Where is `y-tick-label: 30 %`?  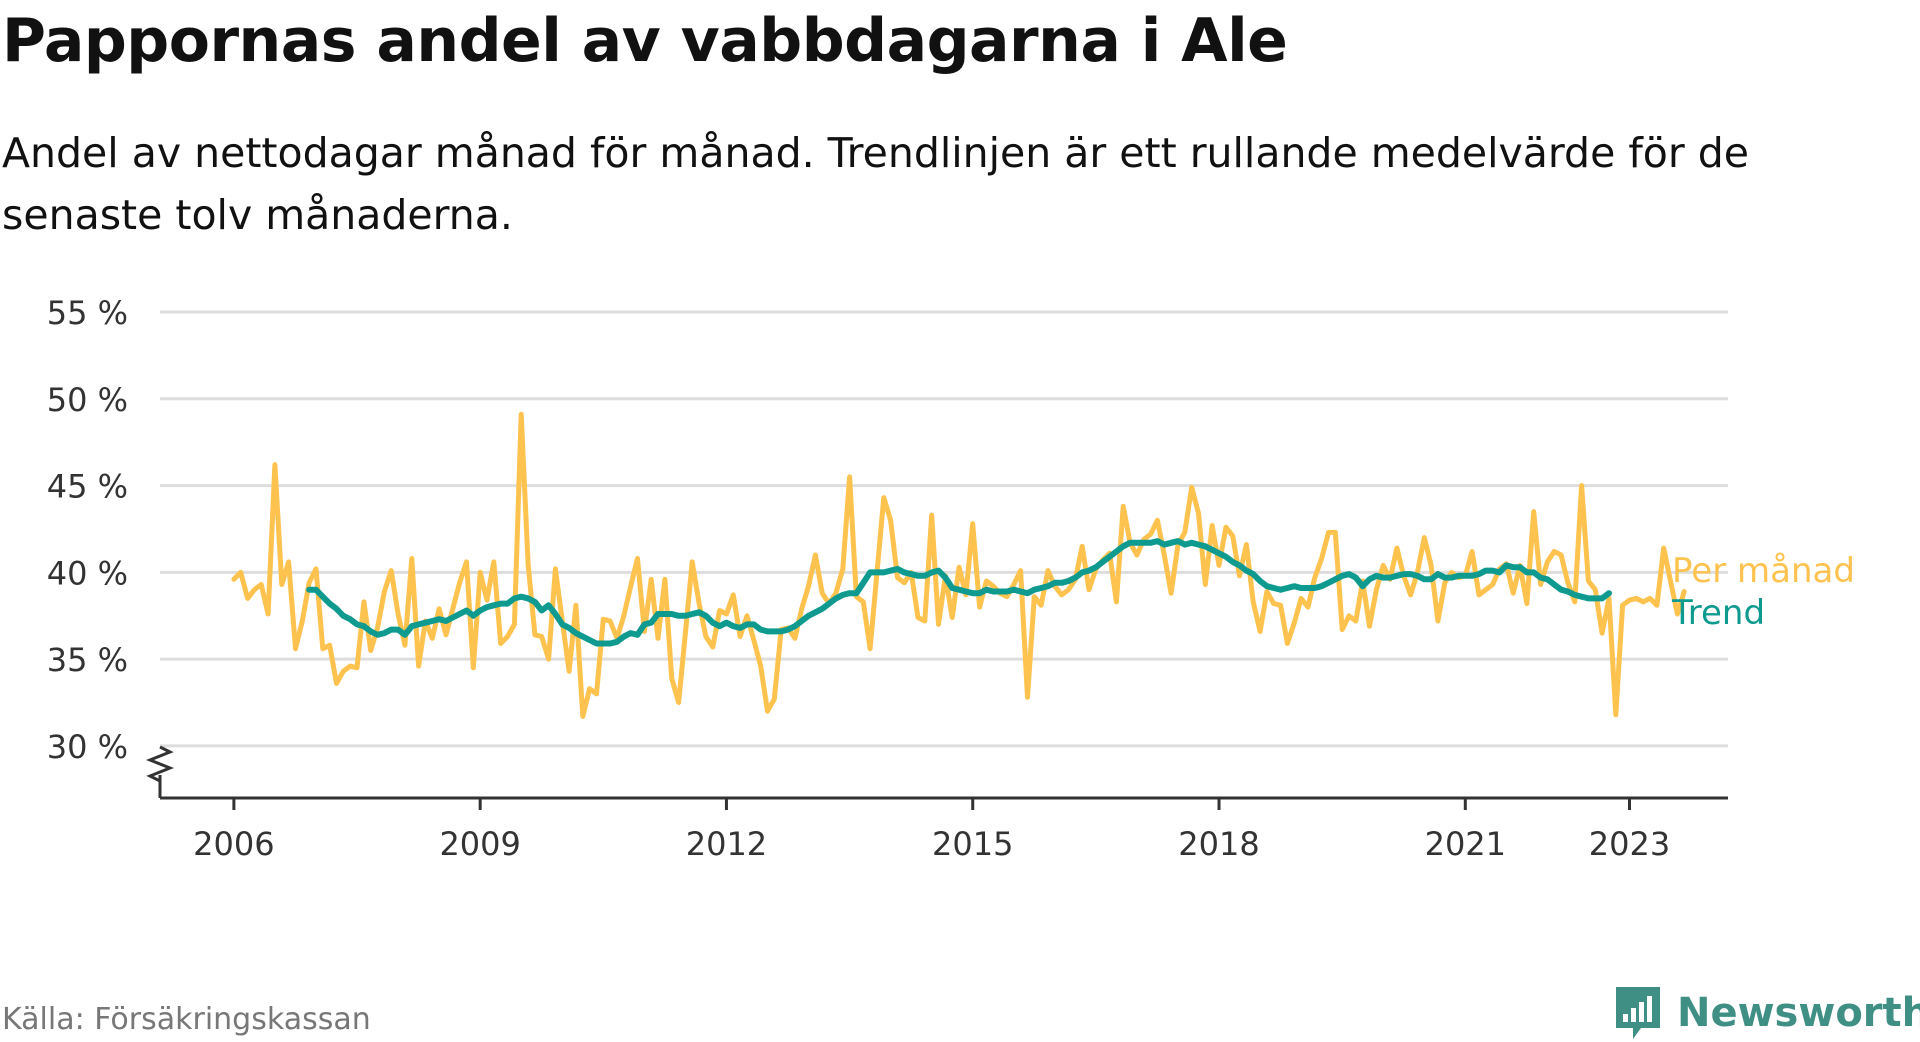
y-tick-label: 30 % is located at coordinates (87, 747).